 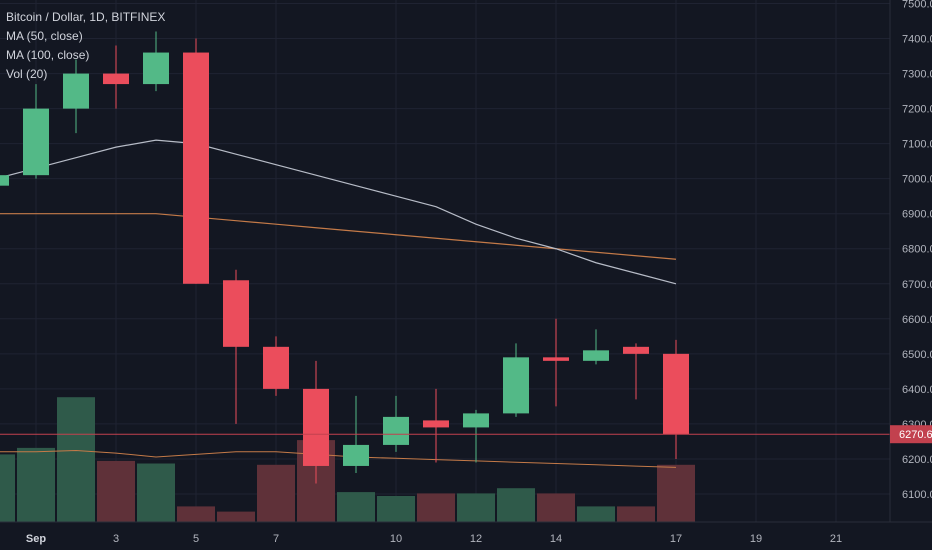 I want to click on date-tick-label: 21, so click(x=836, y=539).